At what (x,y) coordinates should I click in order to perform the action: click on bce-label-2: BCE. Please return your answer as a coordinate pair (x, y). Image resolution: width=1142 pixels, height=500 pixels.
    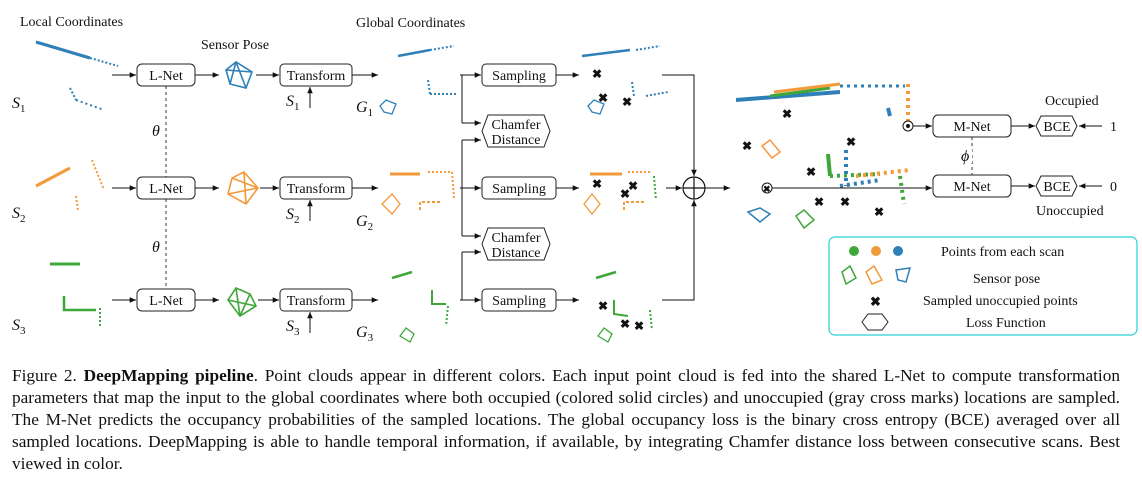
    Looking at the image, I should click on (1056, 187).